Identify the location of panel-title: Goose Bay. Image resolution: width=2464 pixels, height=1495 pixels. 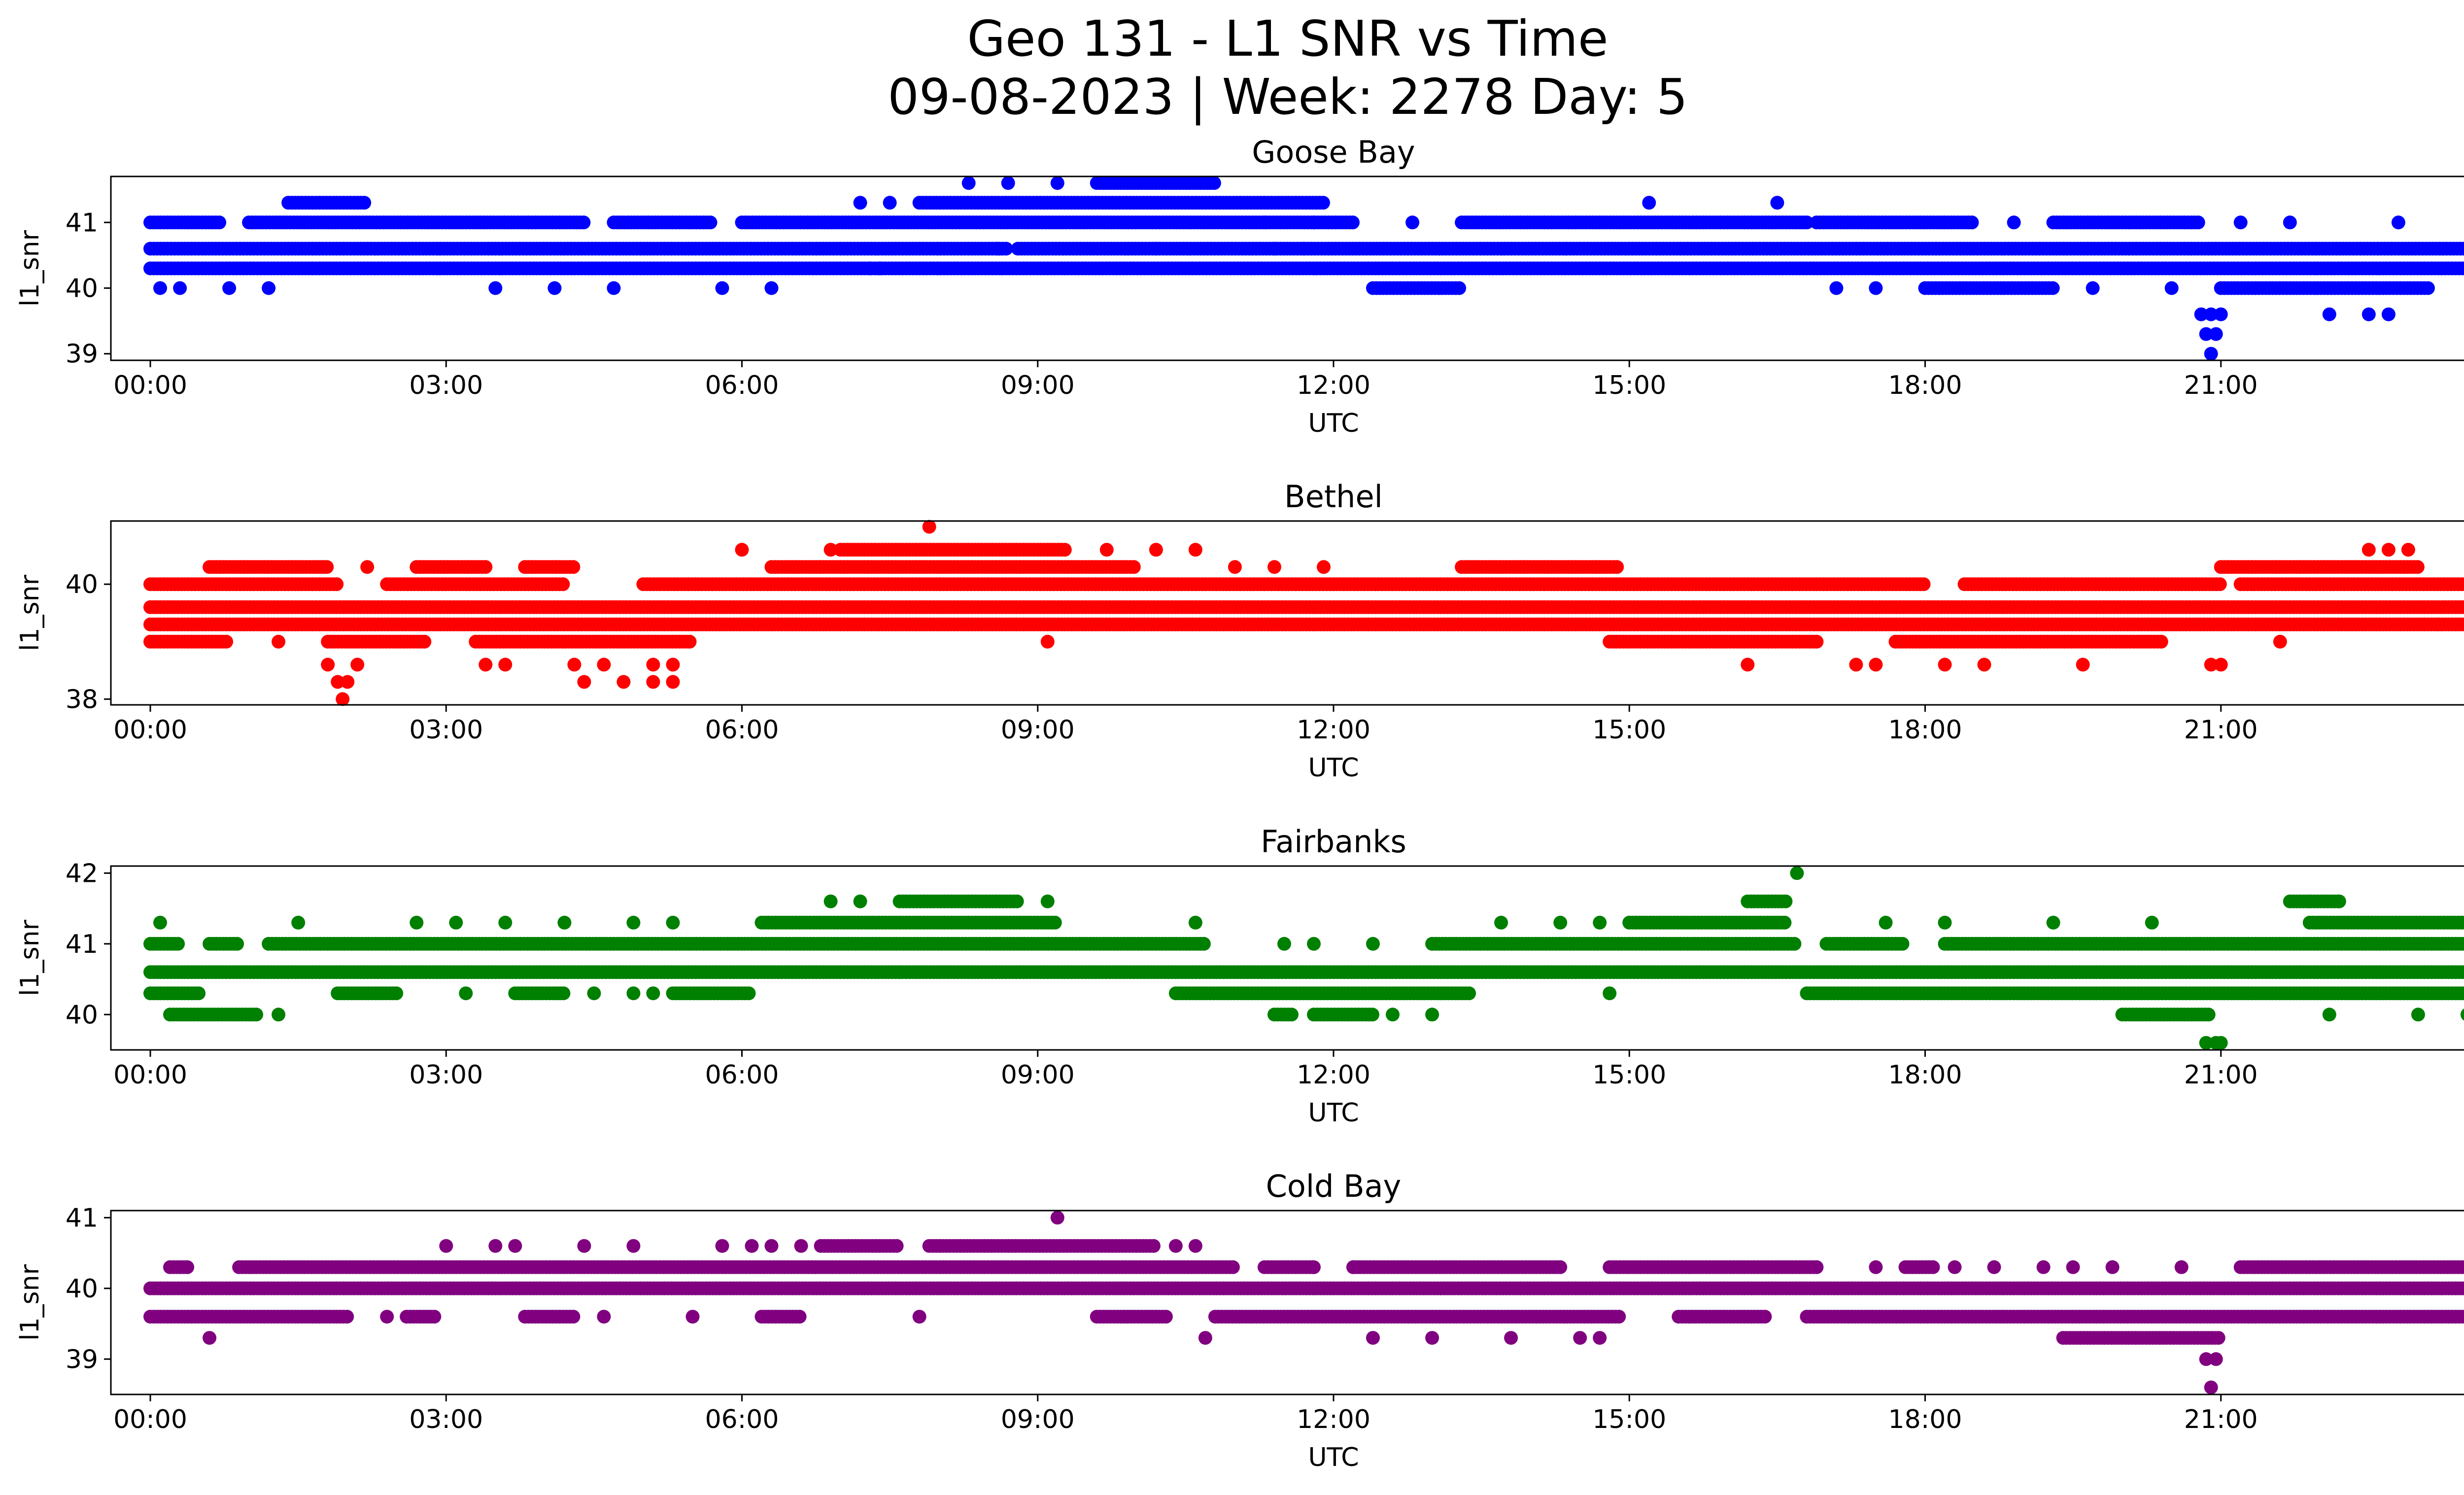
(1333, 152).